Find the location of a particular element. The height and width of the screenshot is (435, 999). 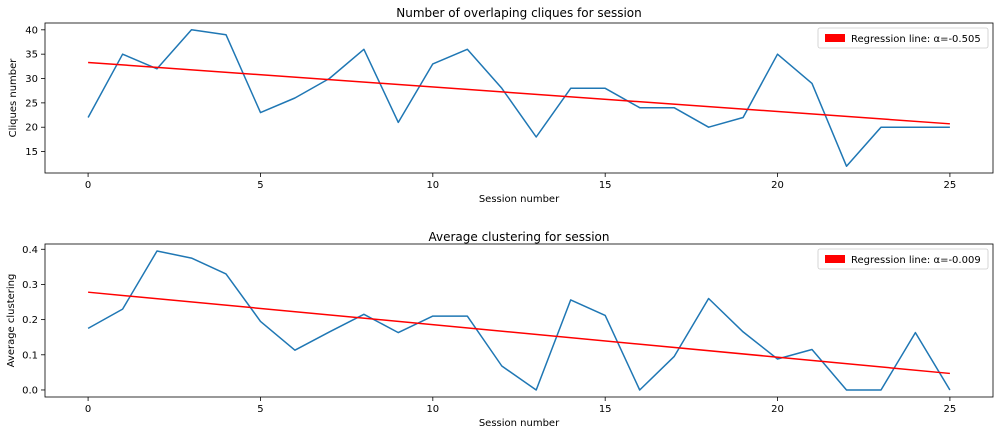

chart-title: Number of overlaping cliques for session is located at coordinates (519, 13).